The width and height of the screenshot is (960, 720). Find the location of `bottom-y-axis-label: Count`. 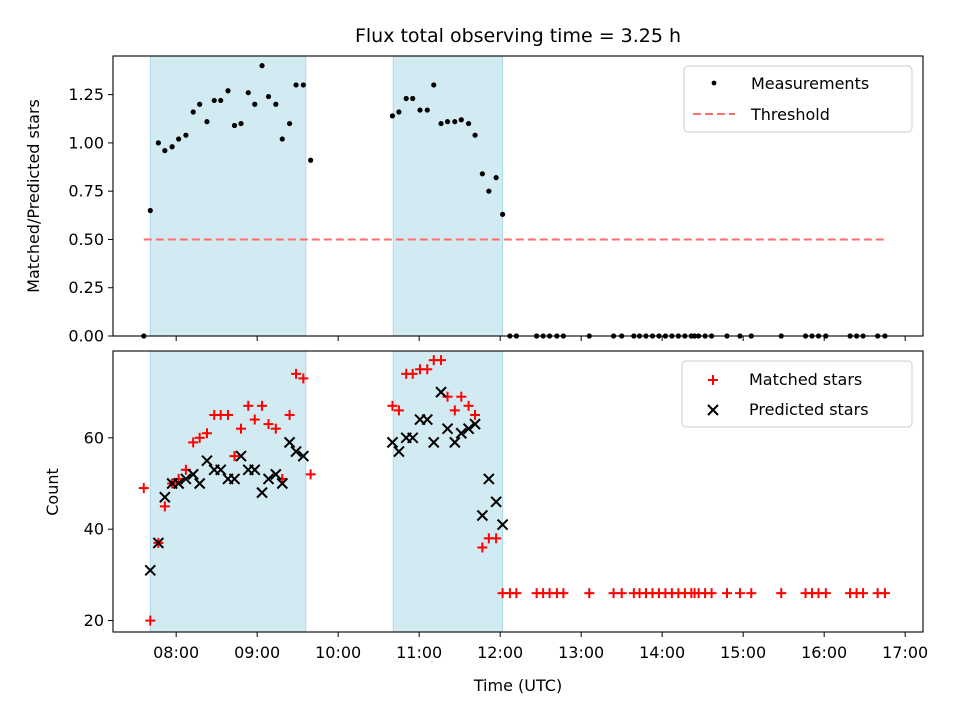

bottom-y-axis-label: Count is located at coordinates (52, 492).